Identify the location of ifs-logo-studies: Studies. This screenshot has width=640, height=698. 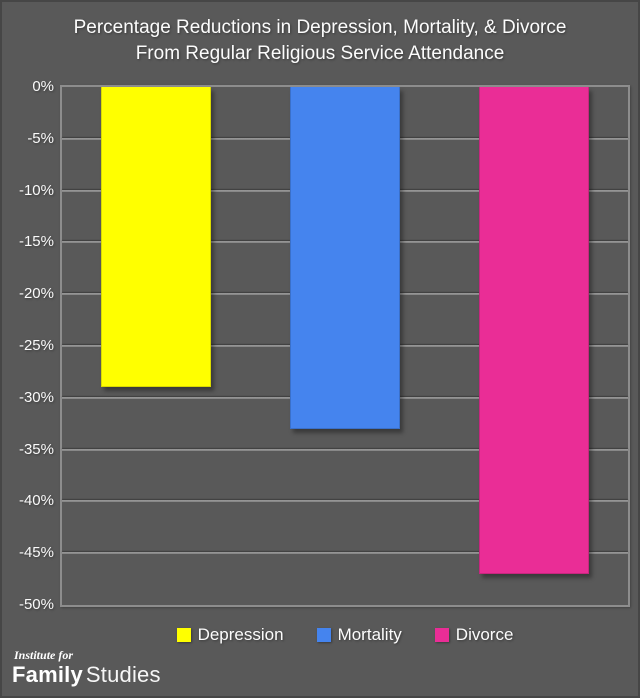
(123, 674).